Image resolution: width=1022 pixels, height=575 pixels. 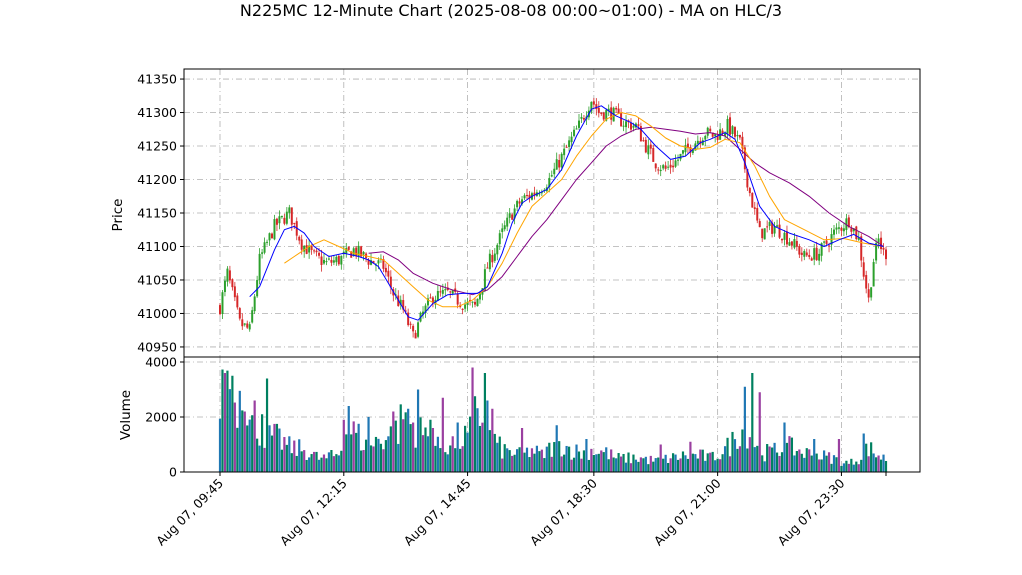 I want to click on price-tick-label: 41350, so click(x=157, y=79).